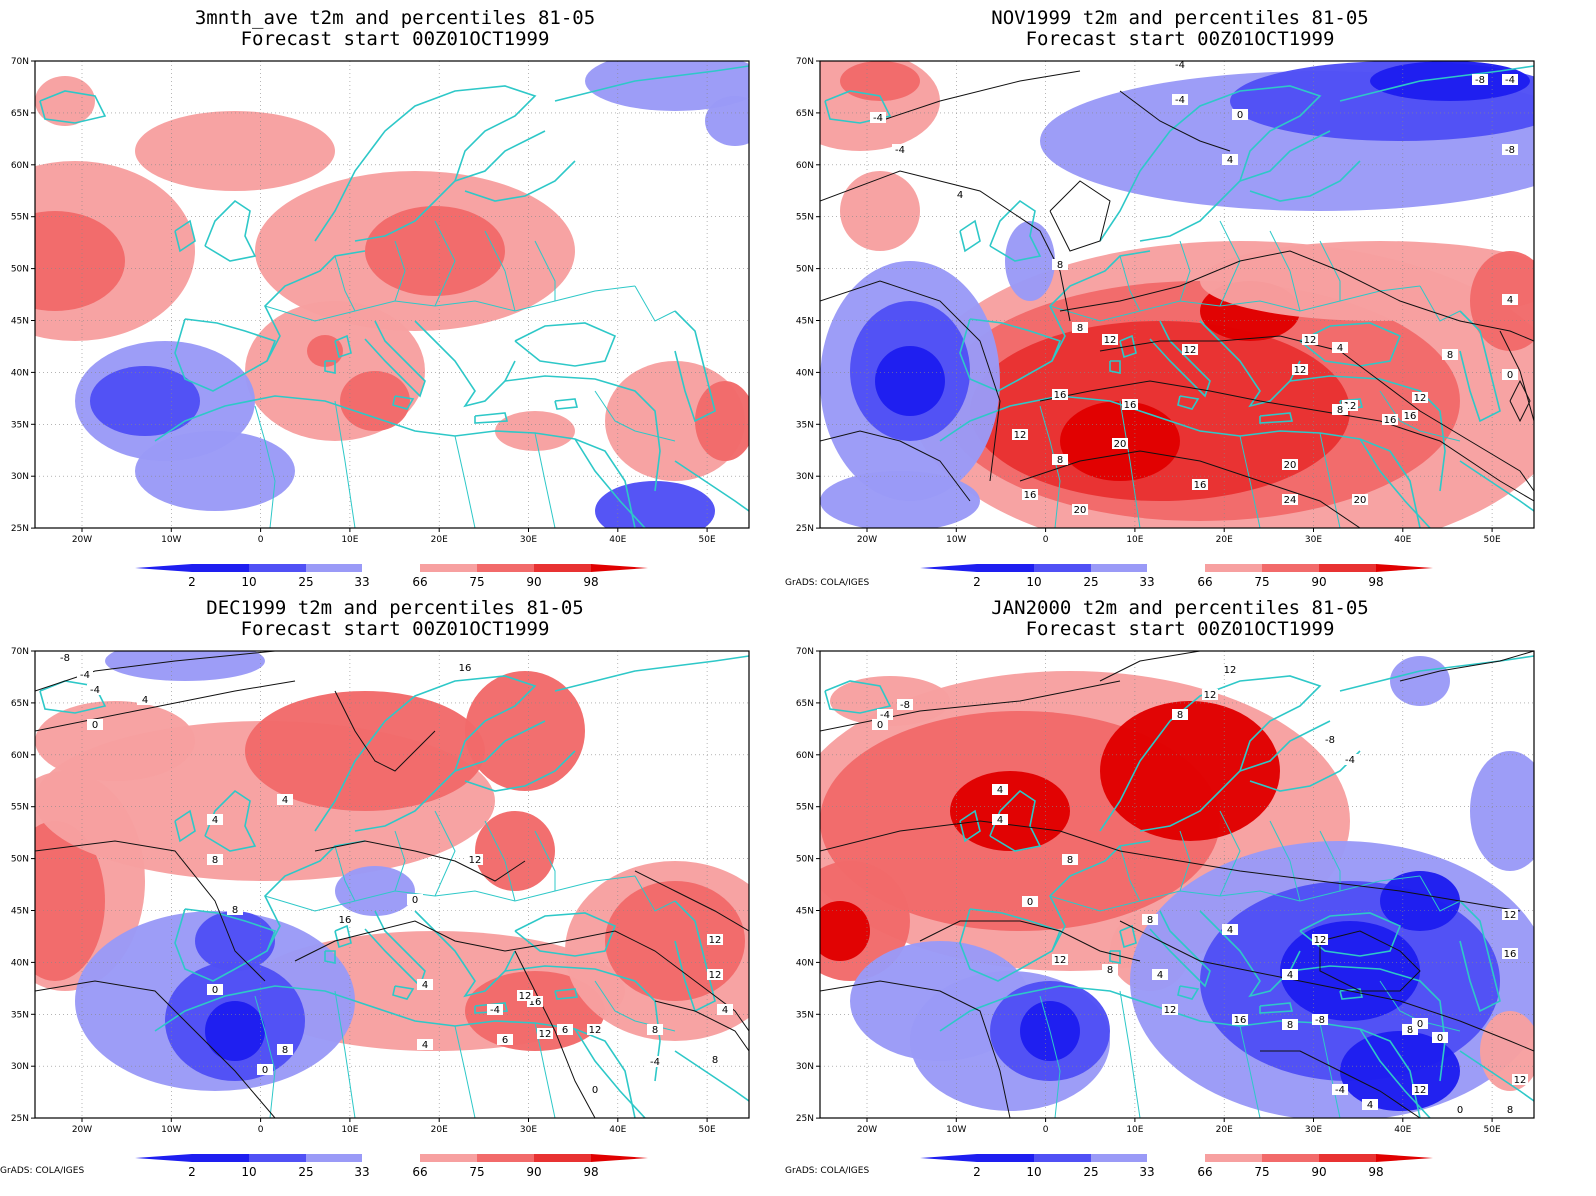 The height and width of the screenshot is (1196, 1596). What do you see at coordinates (145, 401) in the screenshot?
I see `shaded-anomaly-blue-mid` at bounding box center [145, 401].